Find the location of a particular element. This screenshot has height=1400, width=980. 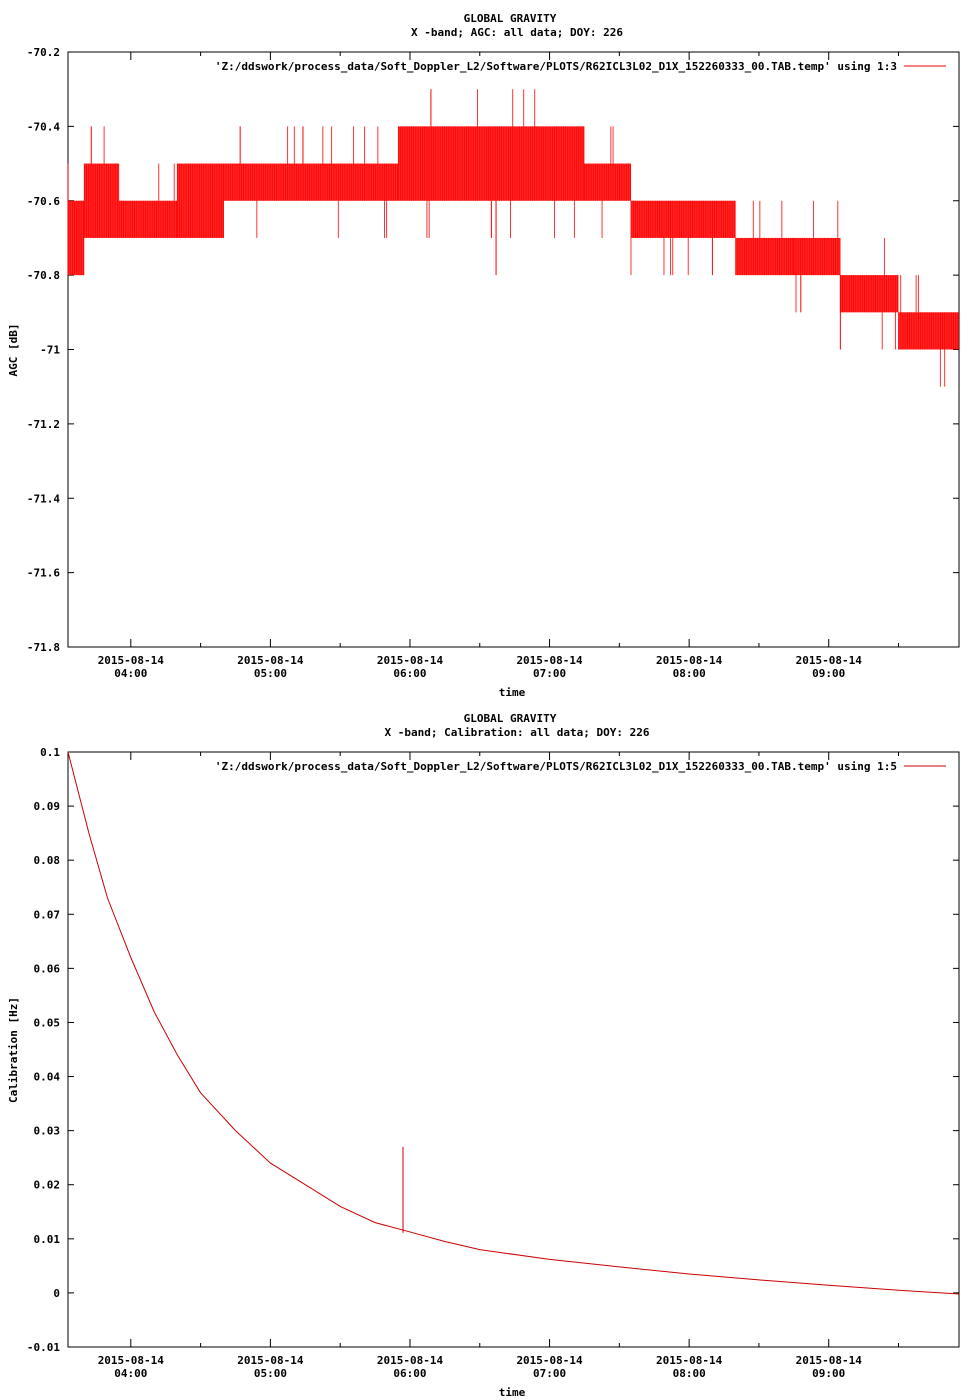

calibration-x-tick-time: 09:00 is located at coordinates (828, 1373).